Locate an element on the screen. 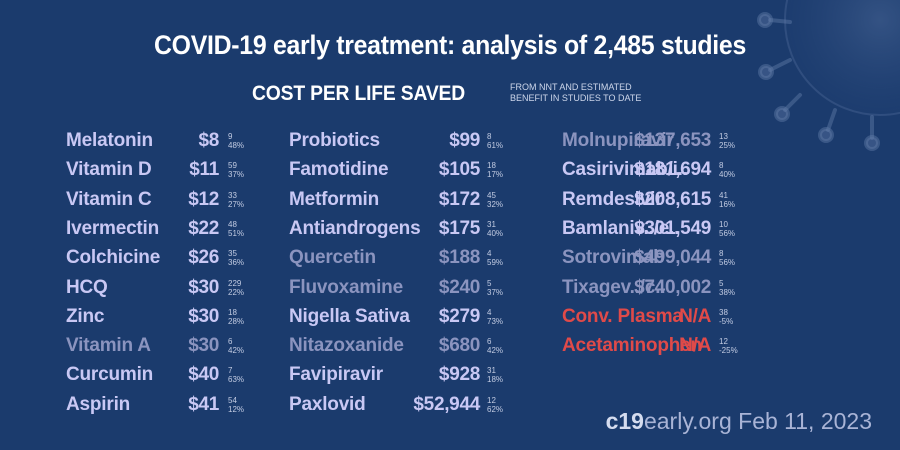 This screenshot has height=450, width=900. improvement-percent: 28% is located at coordinates (236, 321).